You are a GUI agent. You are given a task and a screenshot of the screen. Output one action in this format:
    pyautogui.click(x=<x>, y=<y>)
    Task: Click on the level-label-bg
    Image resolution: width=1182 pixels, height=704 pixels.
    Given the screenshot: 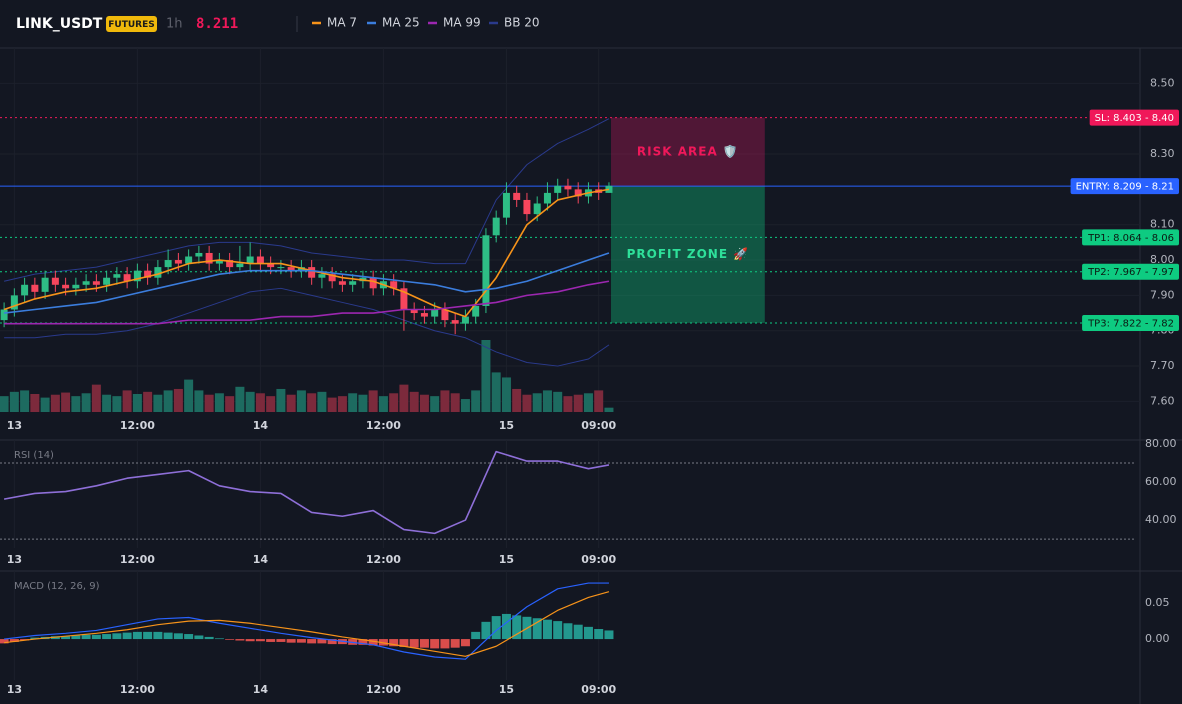 What is the action you would take?
    pyautogui.click(x=1130, y=322)
    